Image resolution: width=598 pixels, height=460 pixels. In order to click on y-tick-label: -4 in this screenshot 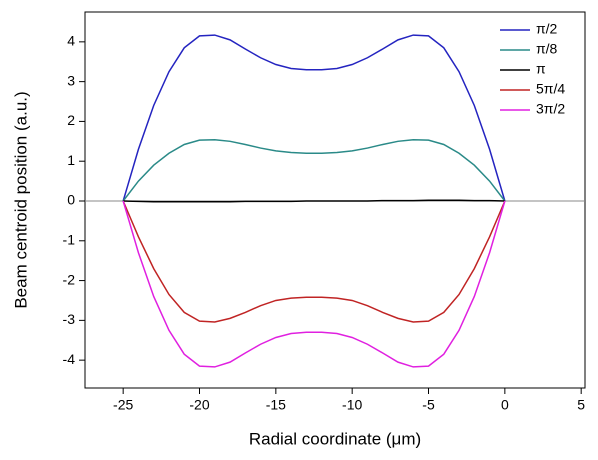, I will do `click(69, 359)`.